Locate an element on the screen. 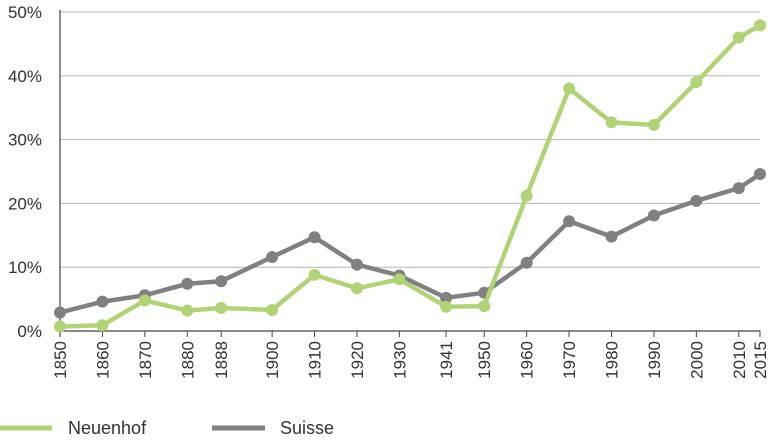 This screenshot has height=440, width=768. y-tick-label: 10% is located at coordinates (25, 267).